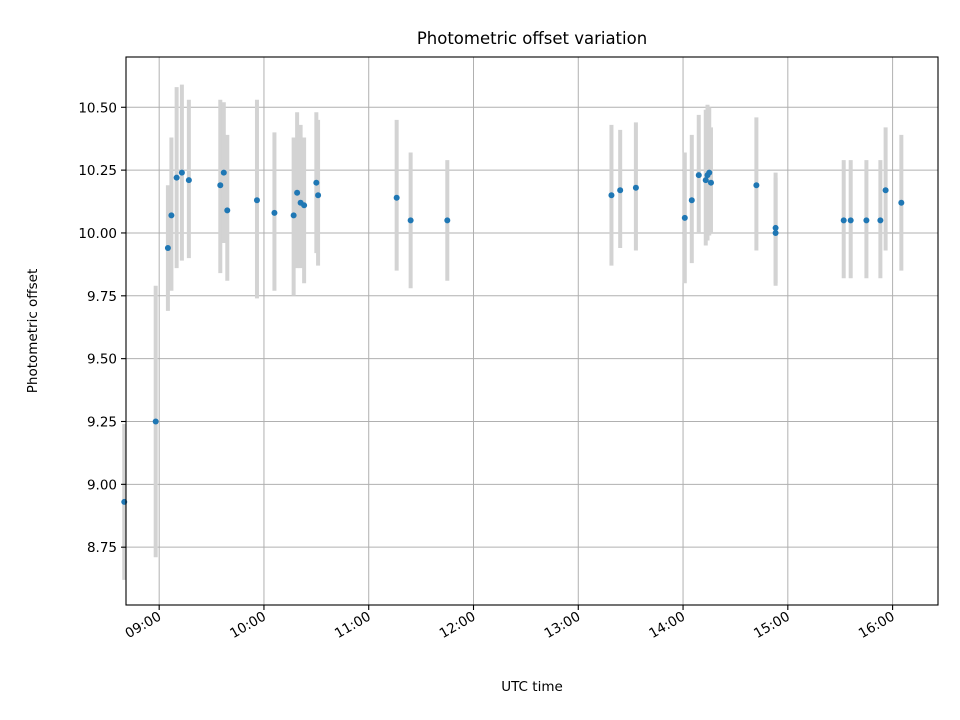 This screenshot has height=720, width=960. What do you see at coordinates (102, 297) in the screenshot?
I see `y-tick-label: 9.75` at bounding box center [102, 297].